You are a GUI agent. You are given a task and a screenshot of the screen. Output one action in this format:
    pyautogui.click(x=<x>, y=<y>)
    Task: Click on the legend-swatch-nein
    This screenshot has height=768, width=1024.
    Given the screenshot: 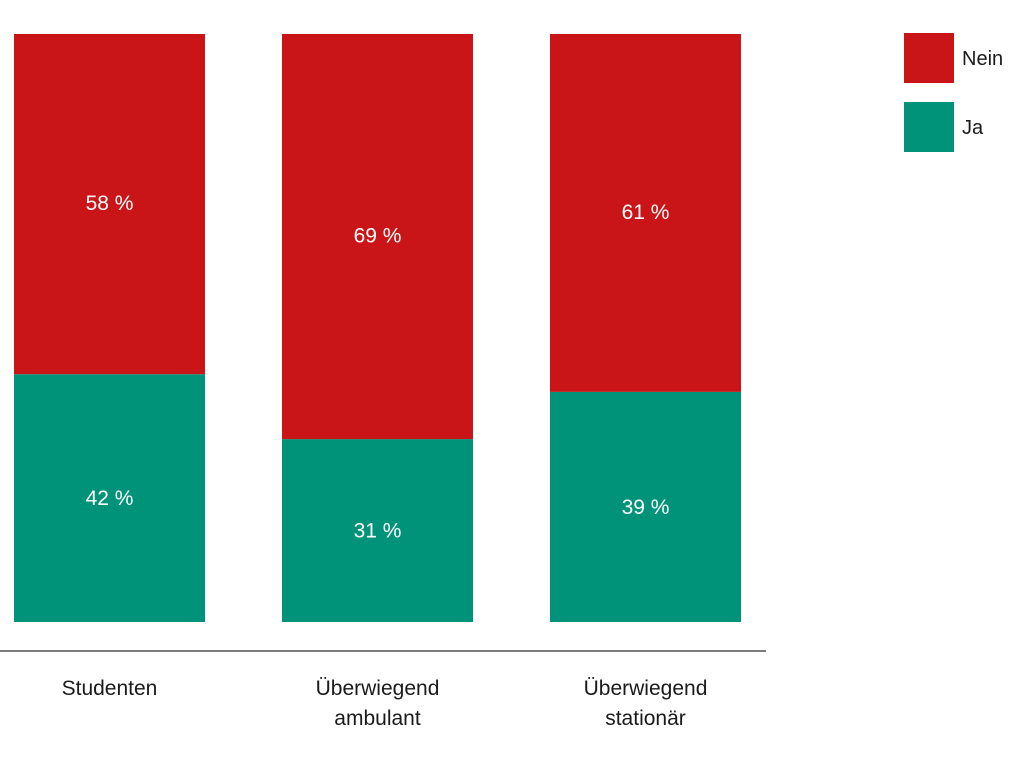 What is the action you would take?
    pyautogui.click(x=929, y=58)
    